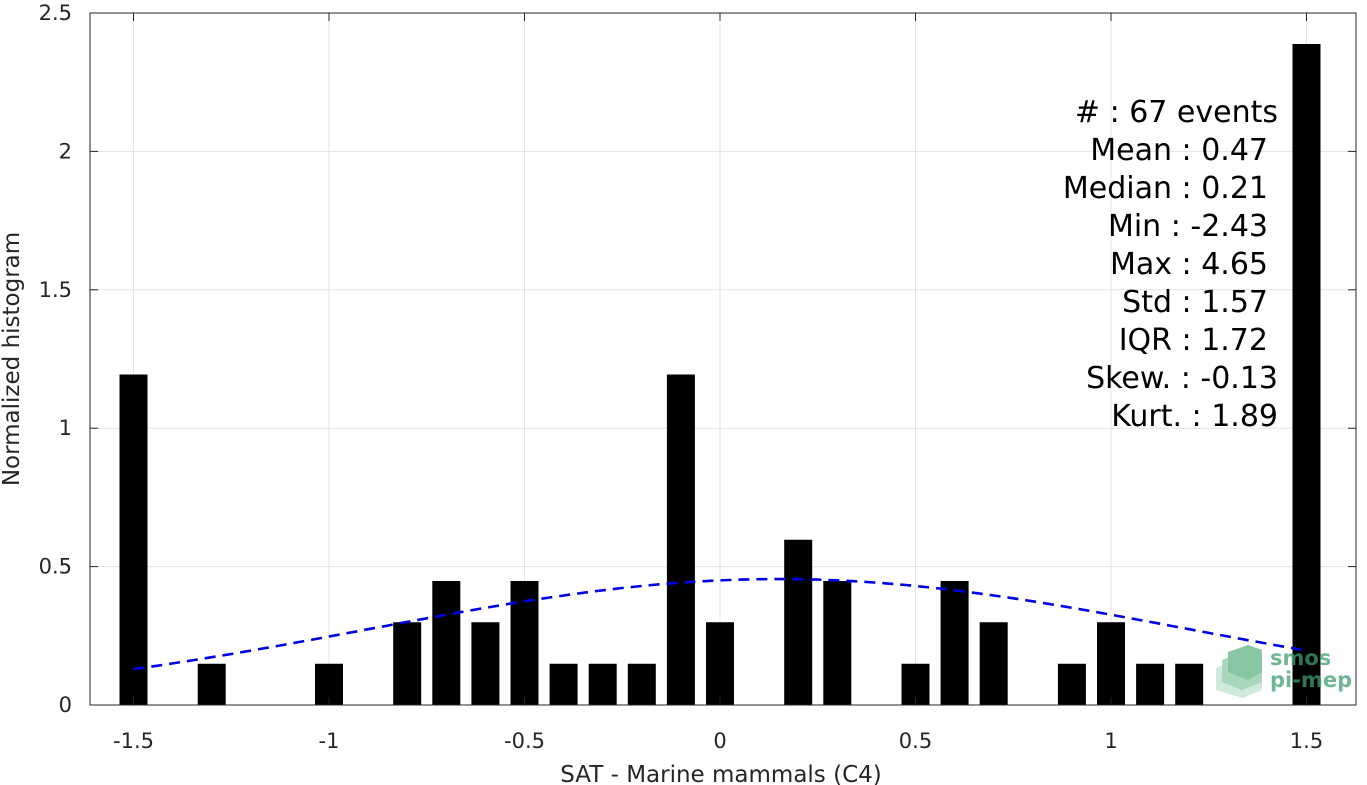 Image resolution: width=1367 pixels, height=785 pixels. Describe the element at coordinates (1239, 671) in the screenshot. I see `logo-icon` at that location.